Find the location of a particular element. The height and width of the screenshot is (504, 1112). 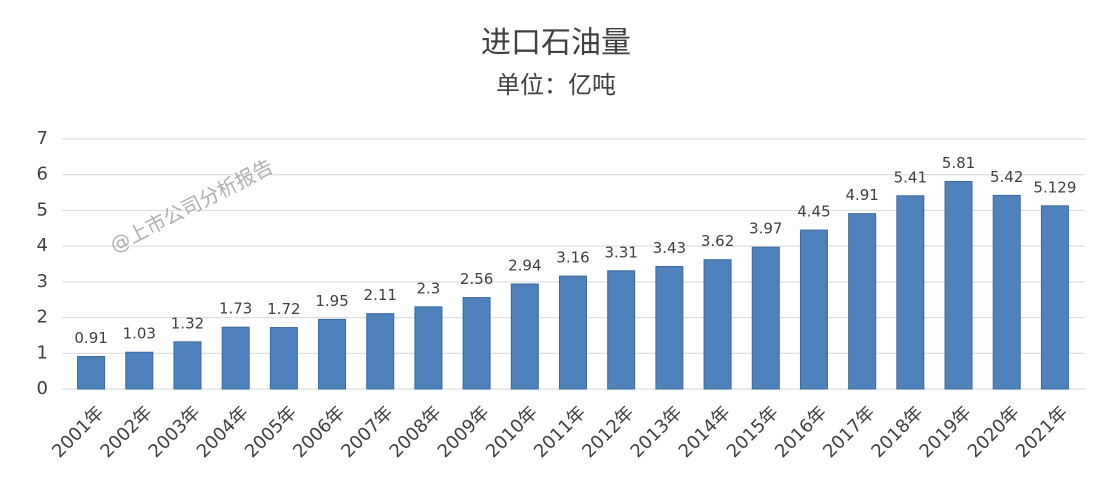

value-label: 5.129 is located at coordinates (1054, 187).